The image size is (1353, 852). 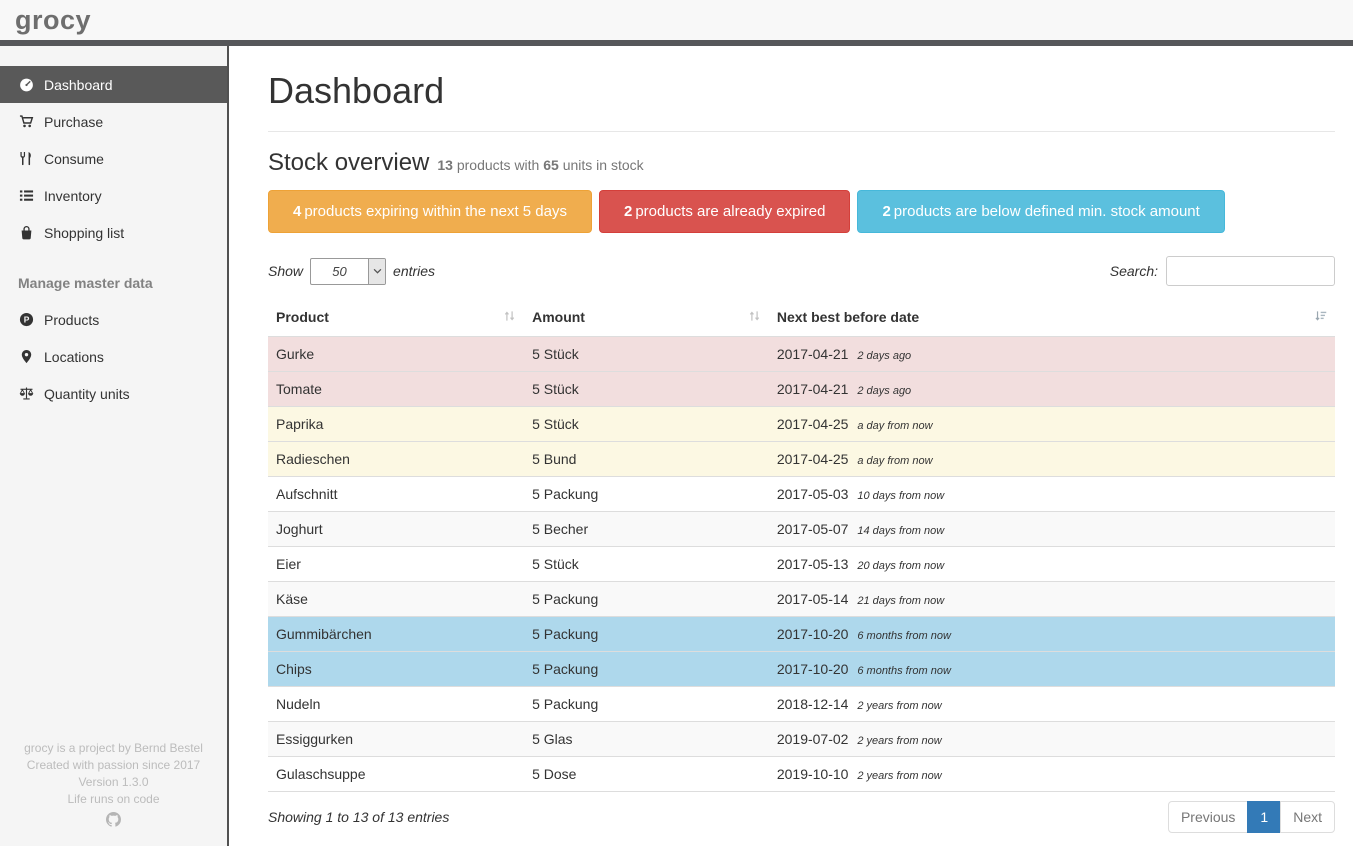 What do you see at coordinates (73, 195) in the screenshot?
I see `sidebar-item-label: Inventory` at bounding box center [73, 195].